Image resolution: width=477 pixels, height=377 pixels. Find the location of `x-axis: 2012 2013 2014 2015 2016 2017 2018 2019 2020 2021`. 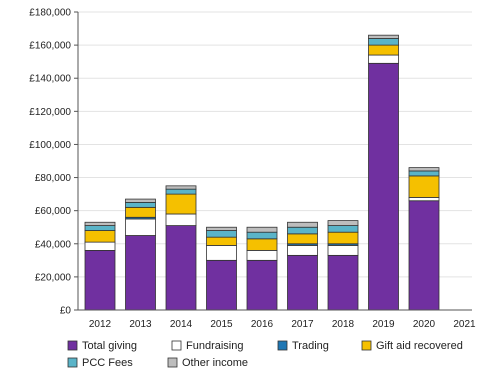

x-axis: 2012 2013 2014 2015 2016 2017 2018 2019 2020 2021 is located at coordinates (277, 319).